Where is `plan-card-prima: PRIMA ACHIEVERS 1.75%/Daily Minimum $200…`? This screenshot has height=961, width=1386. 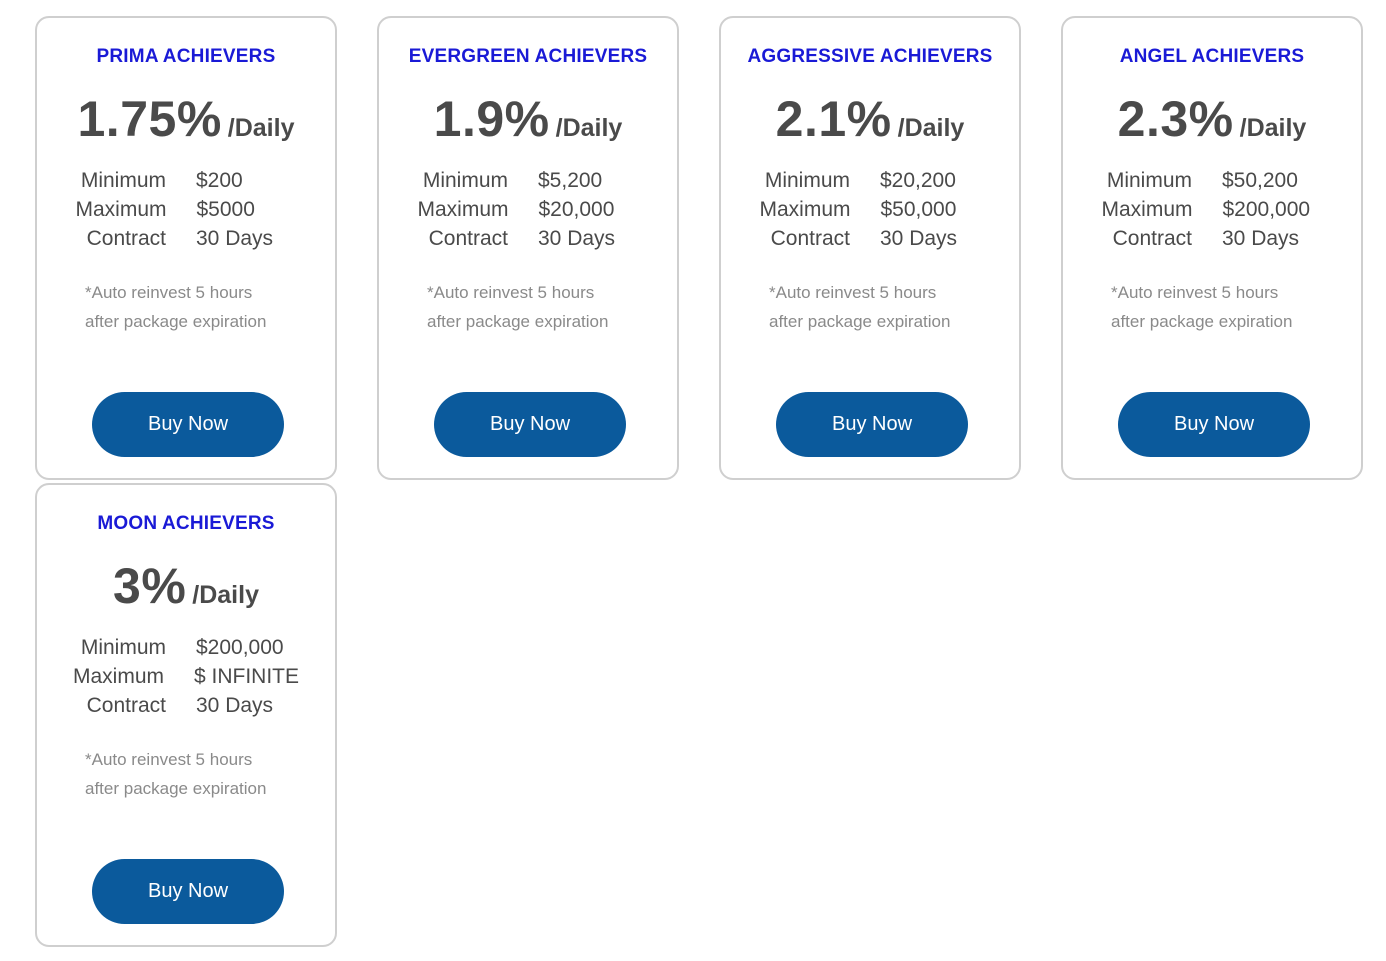 plan-card-prima: PRIMA ACHIEVERS 1.75%/Daily Minimum $200… is located at coordinates (186, 248).